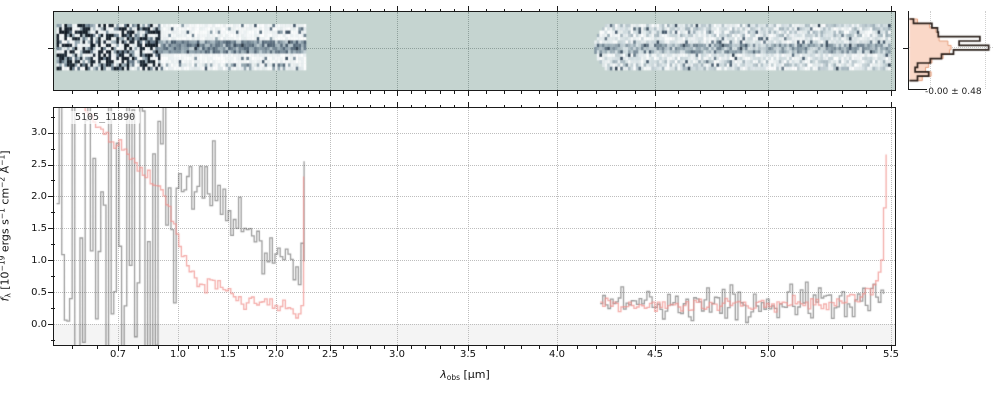 This screenshot has height=400, width=1000. What do you see at coordinates (39, 324) in the screenshot?
I see `y-tick-label: 0.0` at bounding box center [39, 324].